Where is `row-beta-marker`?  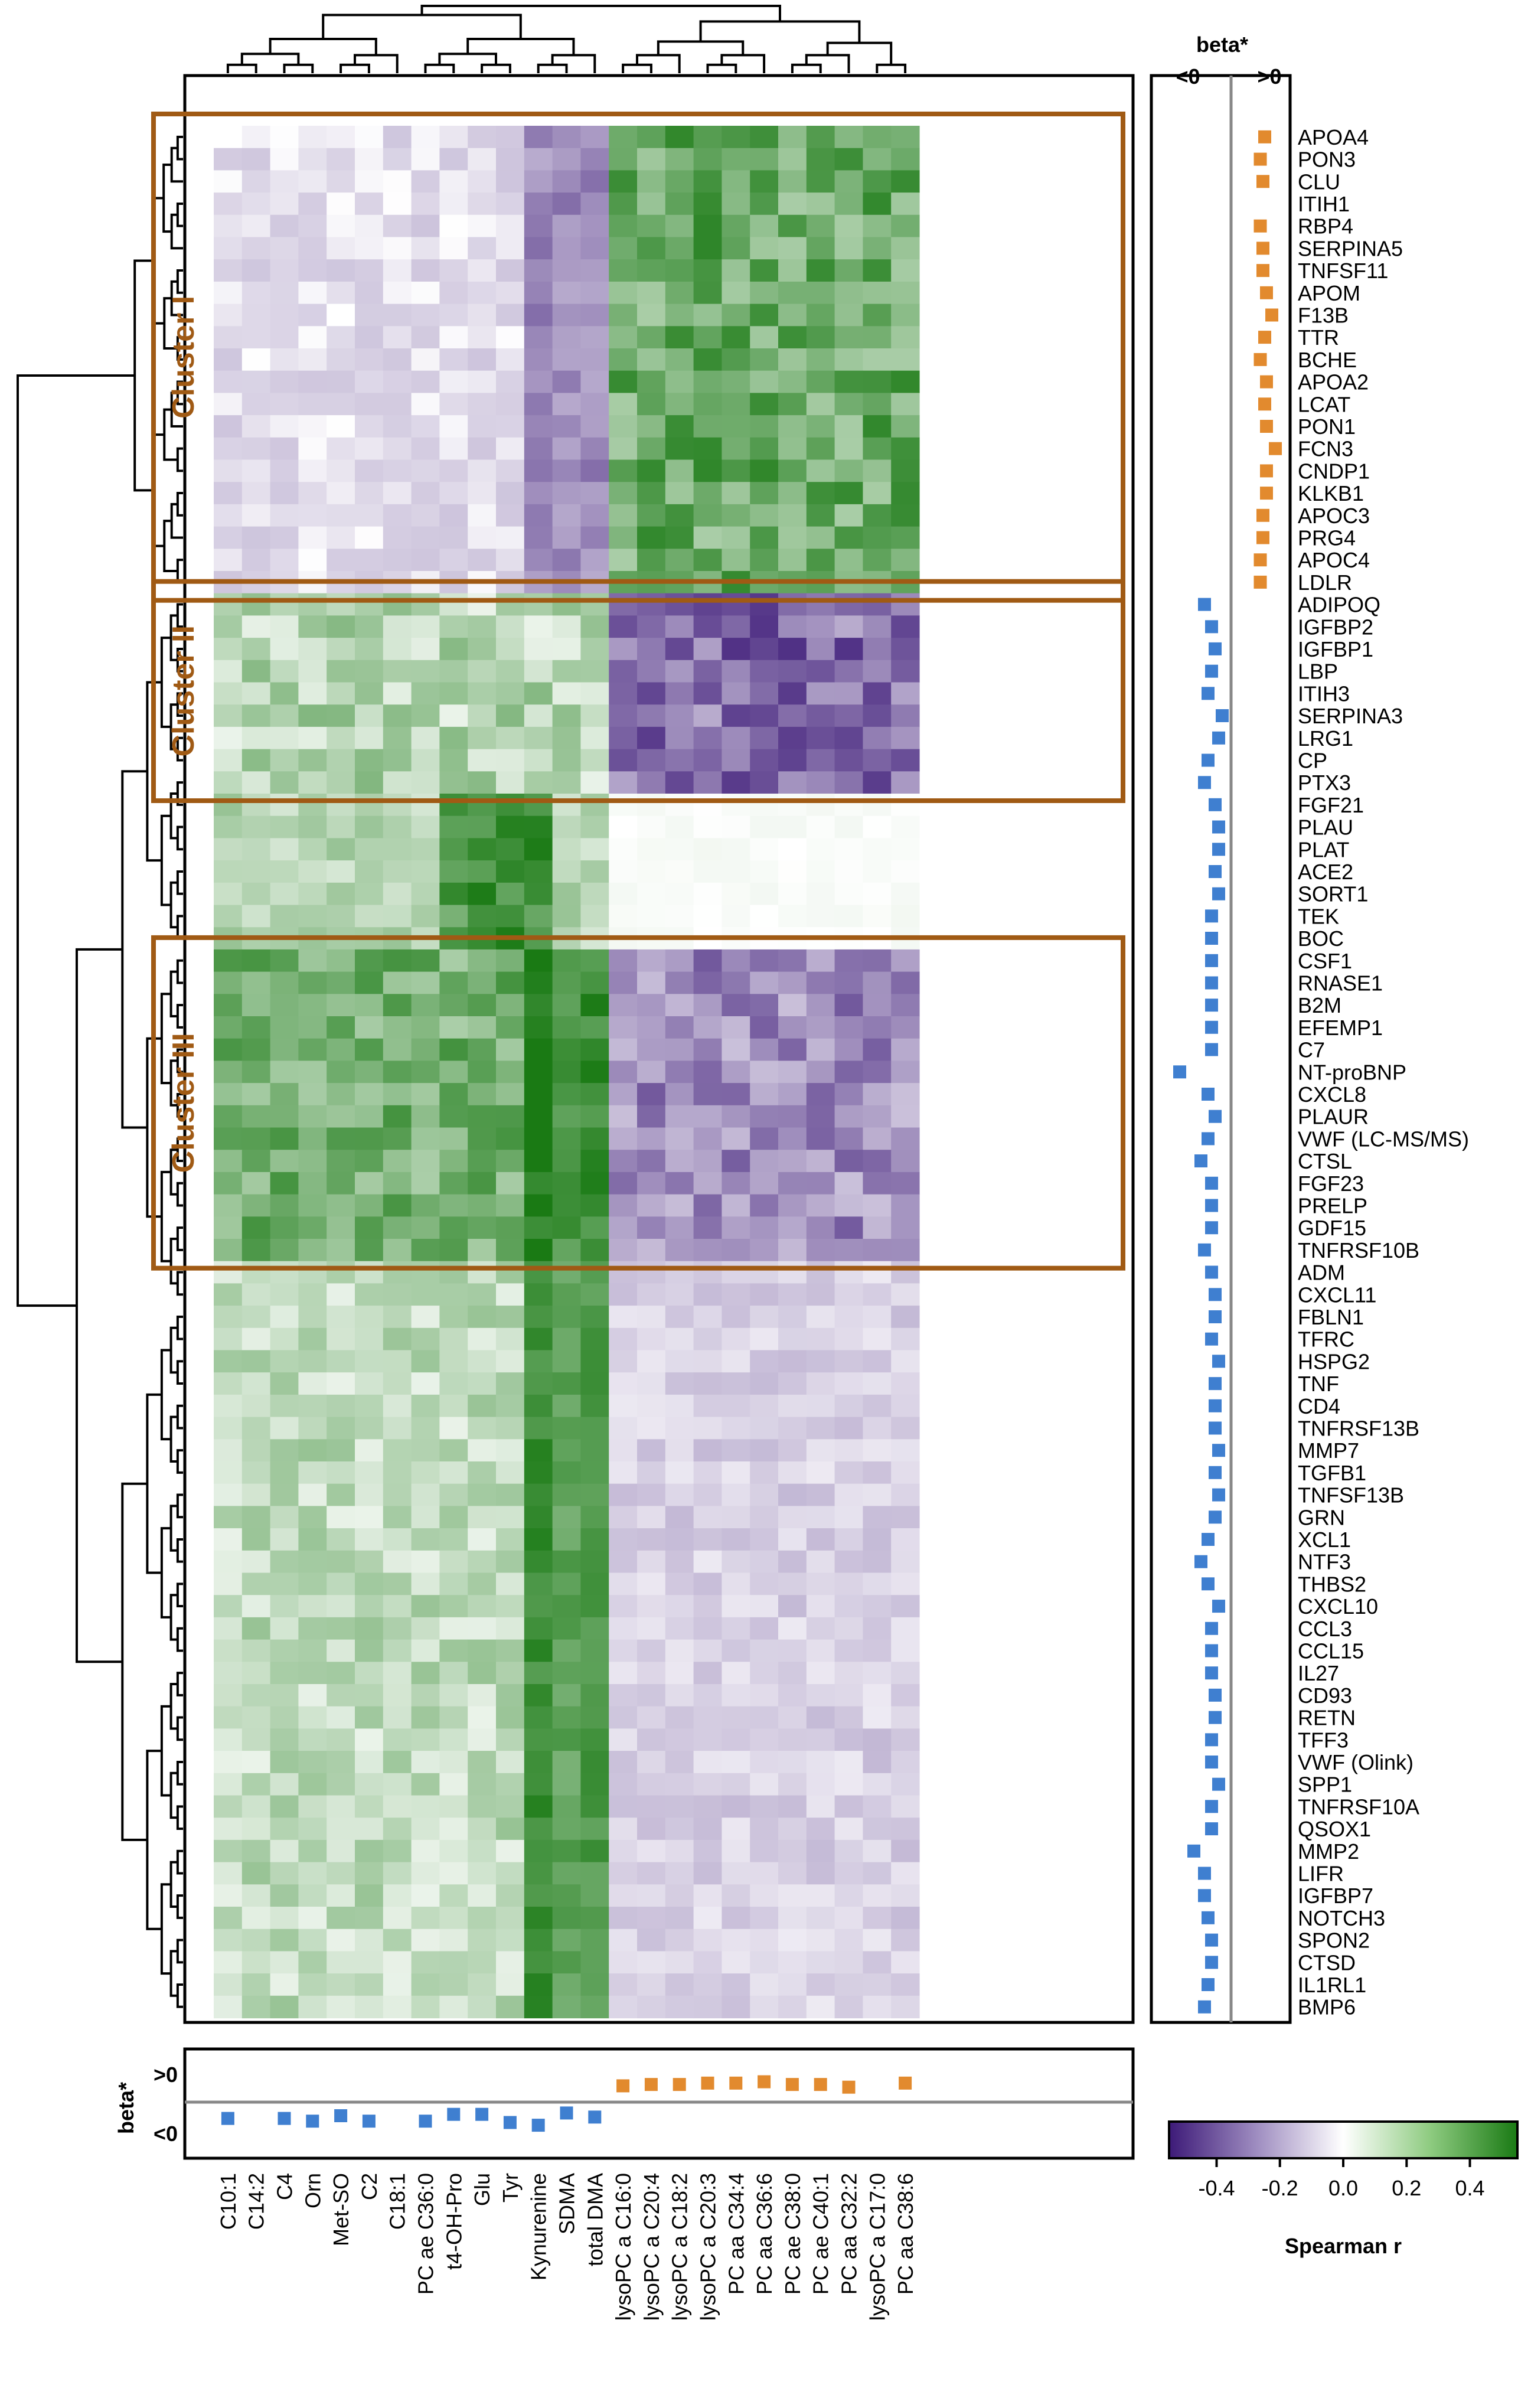
row-beta-marker is located at coordinates (1208, 1094).